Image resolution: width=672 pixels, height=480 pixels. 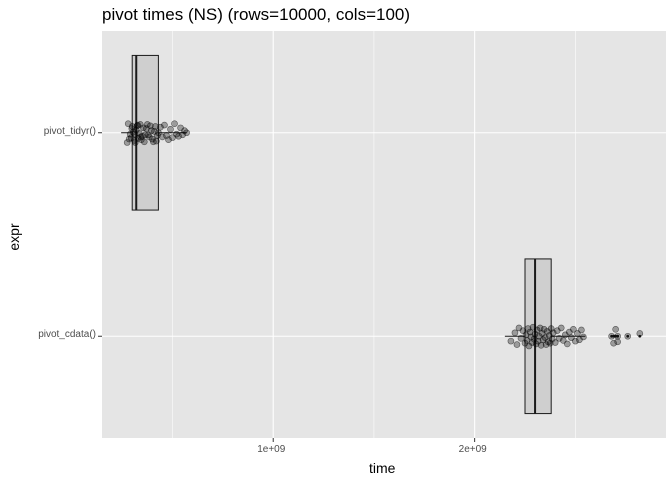 I want to click on y-axis-title: expr, so click(x=14, y=237).